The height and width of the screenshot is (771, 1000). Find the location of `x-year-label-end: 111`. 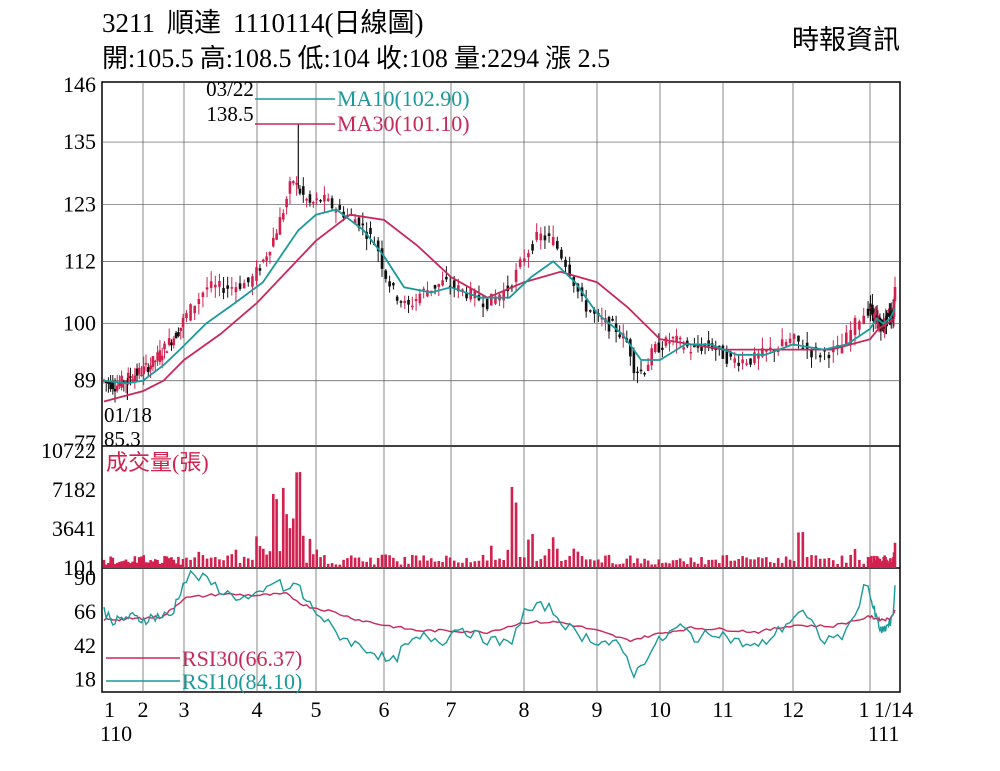

x-year-label-end: 111 is located at coordinates (883, 733).